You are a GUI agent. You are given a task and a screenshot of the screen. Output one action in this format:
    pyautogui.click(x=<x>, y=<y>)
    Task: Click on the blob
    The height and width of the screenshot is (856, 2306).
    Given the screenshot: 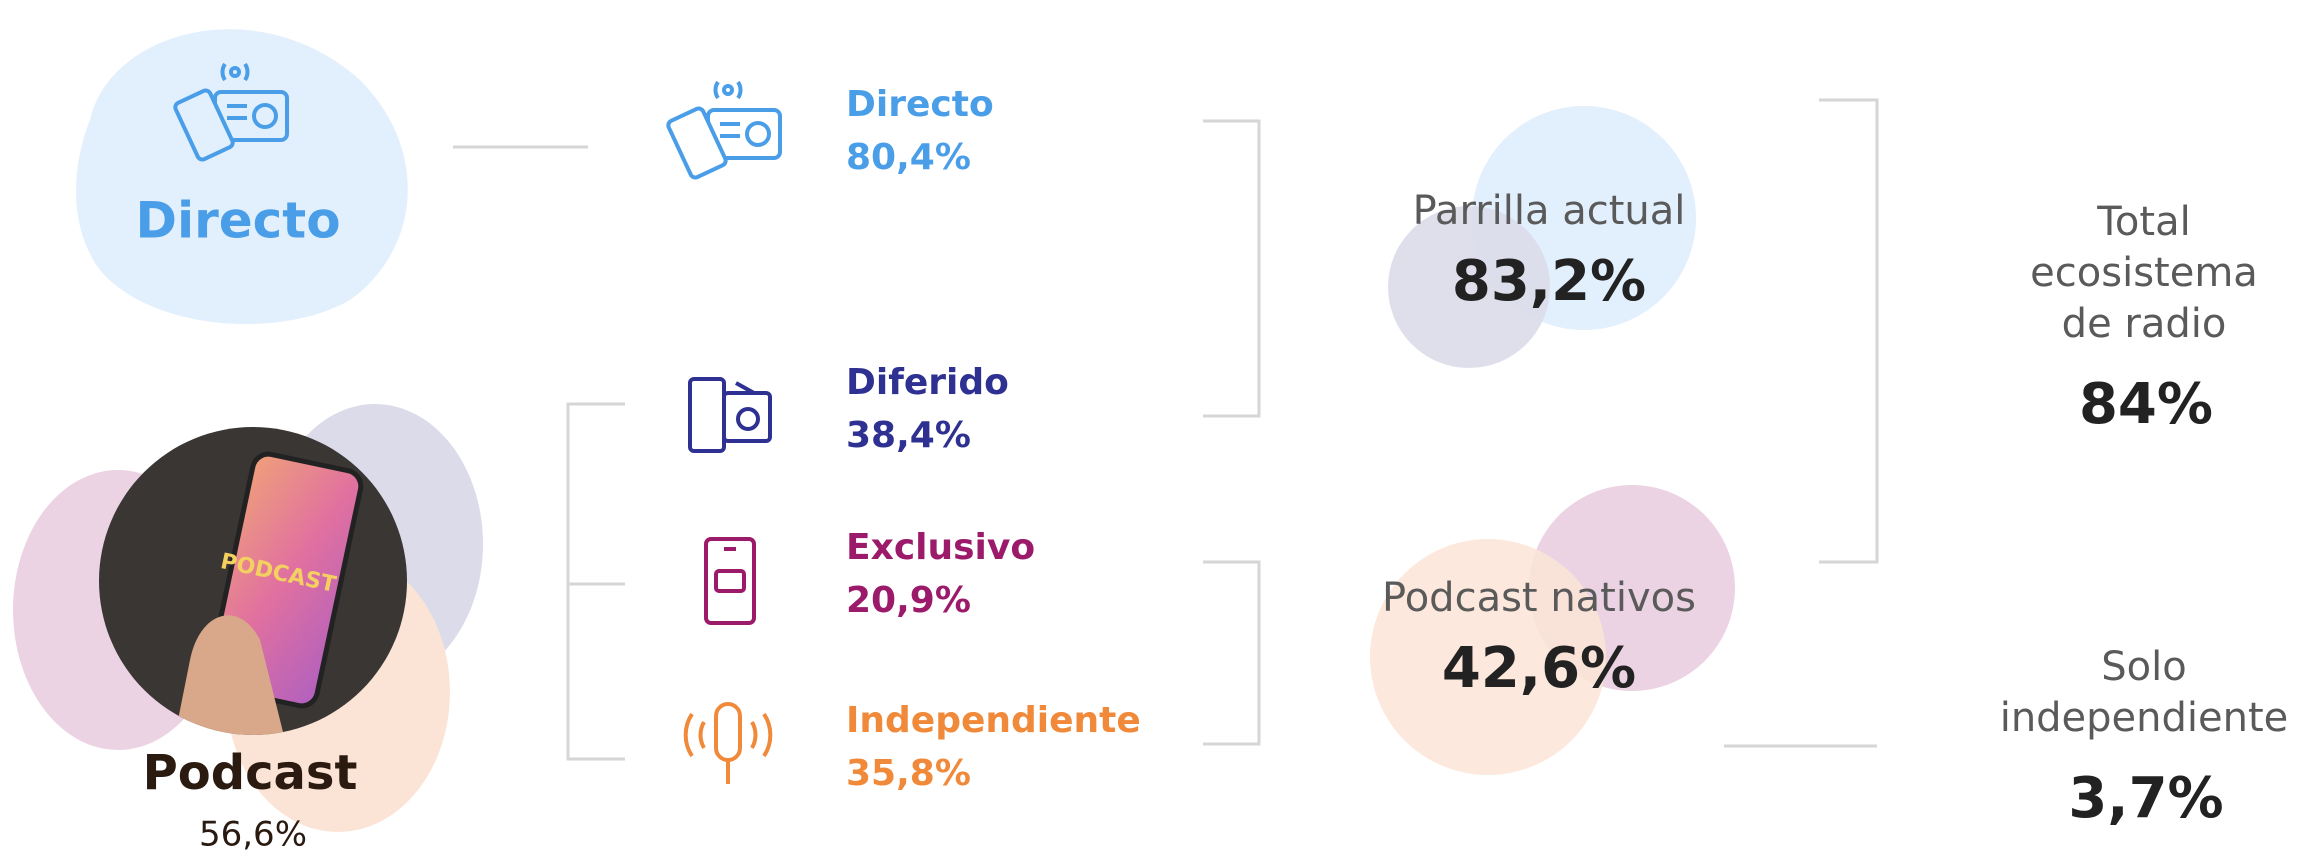 What is the action you would take?
    pyautogui.click(x=242, y=177)
    